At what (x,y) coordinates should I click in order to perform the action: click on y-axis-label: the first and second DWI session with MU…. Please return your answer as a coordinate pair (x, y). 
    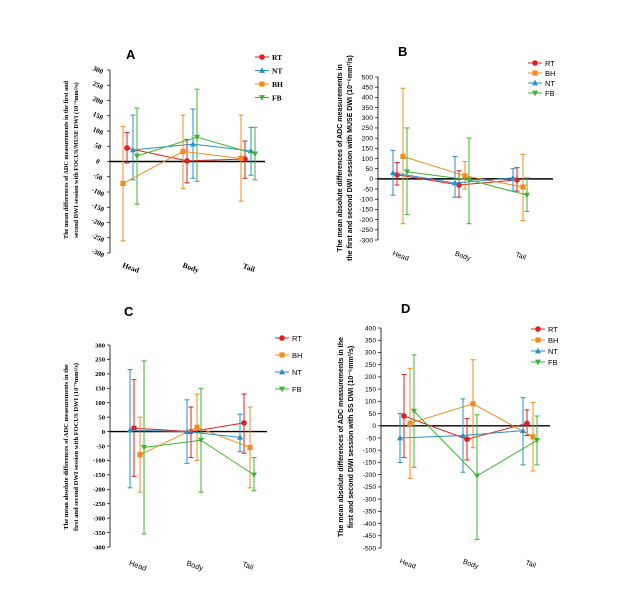
    Looking at the image, I should click on (350, 158).